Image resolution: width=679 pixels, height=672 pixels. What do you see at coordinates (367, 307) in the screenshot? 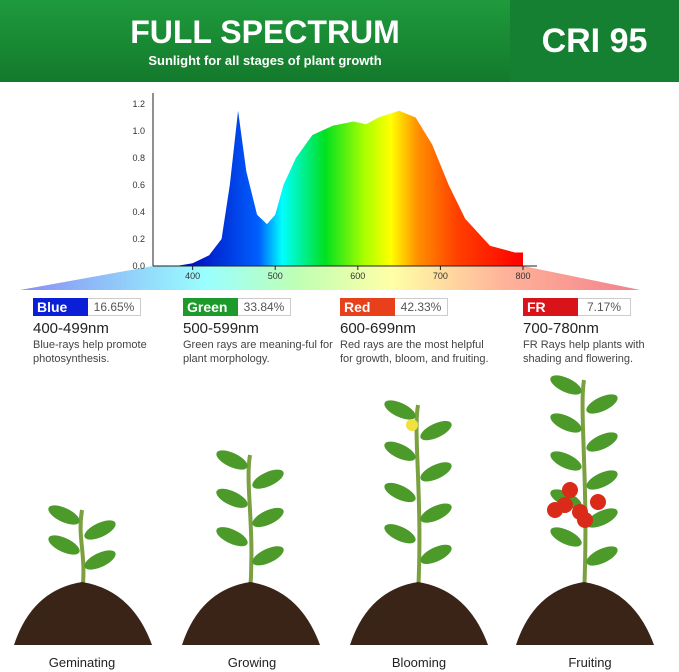
I see `band-name: Red` at bounding box center [367, 307].